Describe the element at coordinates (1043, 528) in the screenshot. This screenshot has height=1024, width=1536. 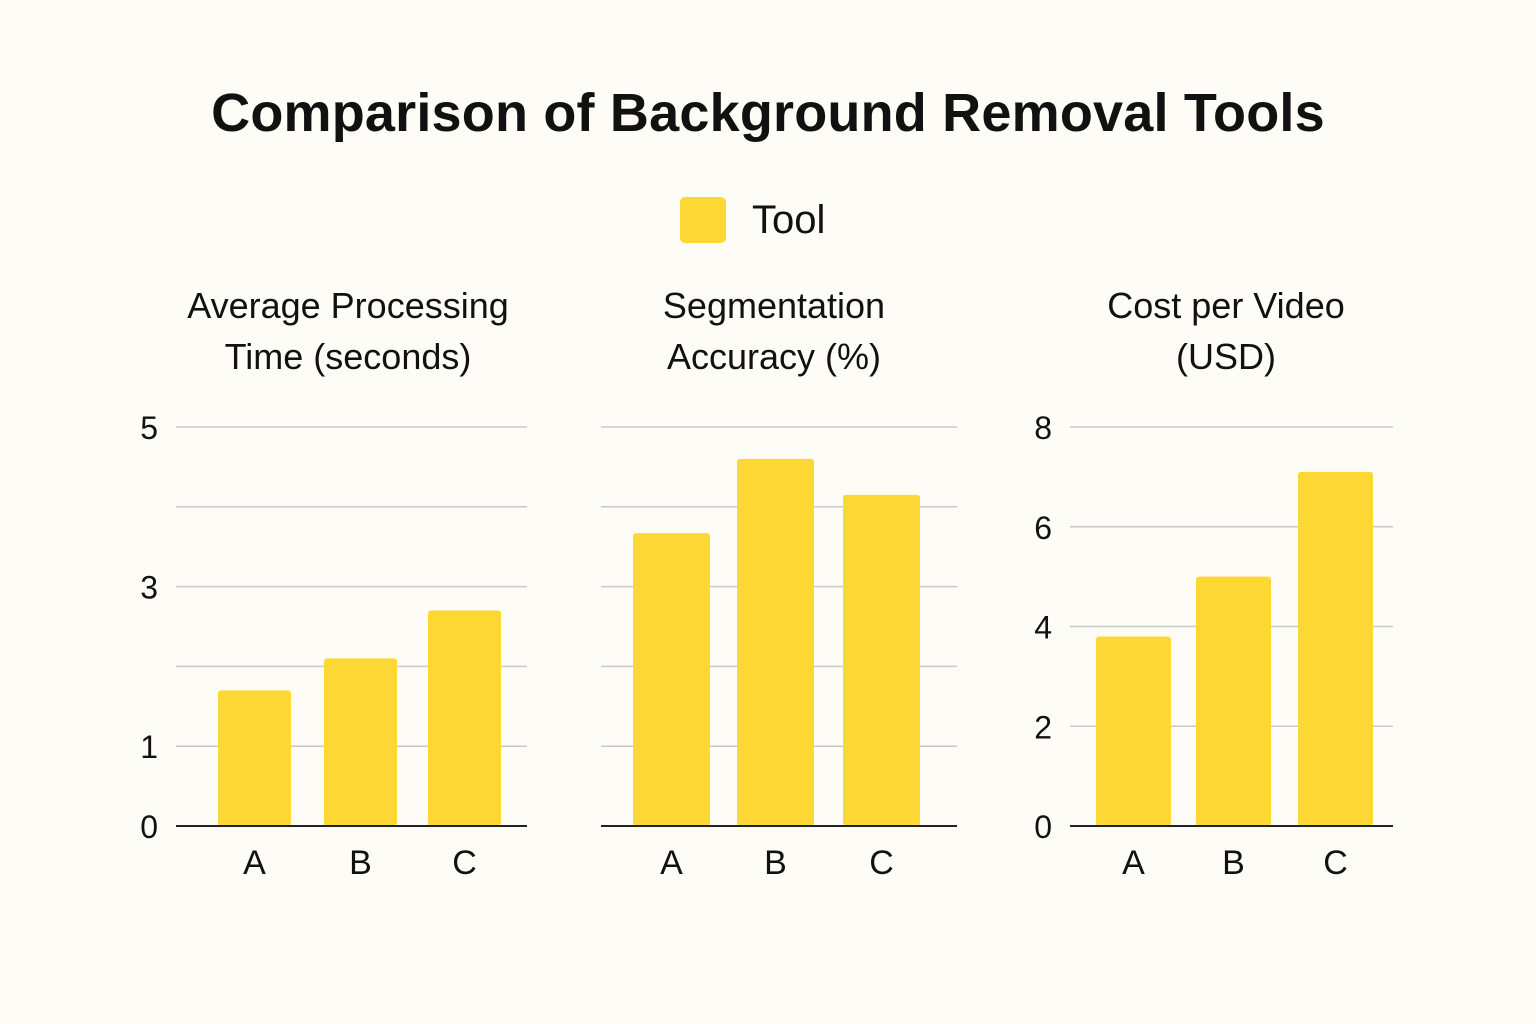
I see `y-tick-label: 6` at that location.